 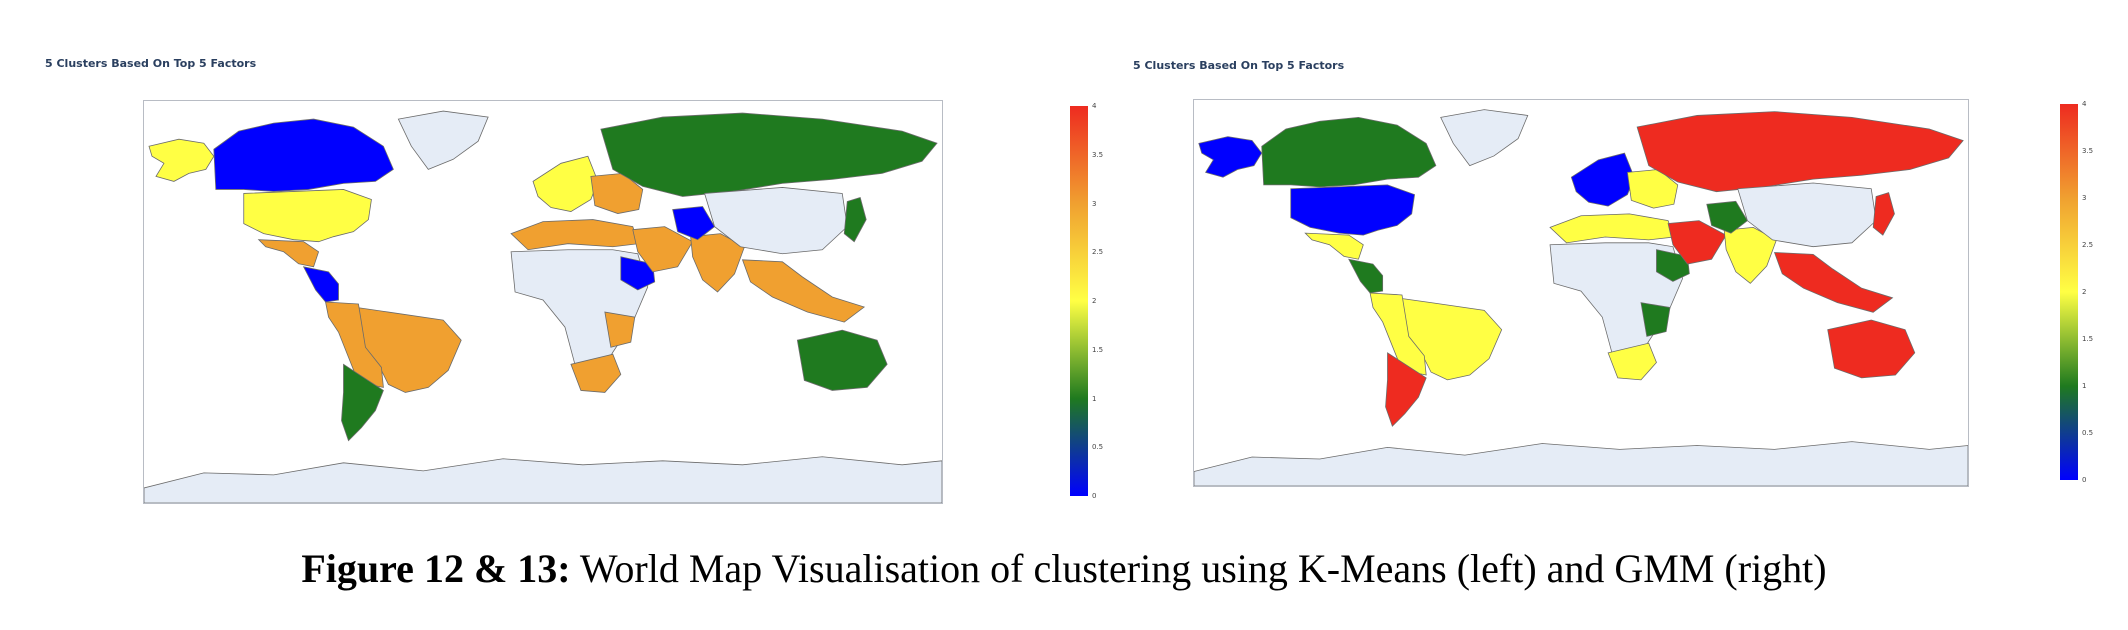 What do you see at coordinates (151, 63) in the screenshot?
I see `map-title-left: 5 Clusters Based On Top 5 Factors` at bounding box center [151, 63].